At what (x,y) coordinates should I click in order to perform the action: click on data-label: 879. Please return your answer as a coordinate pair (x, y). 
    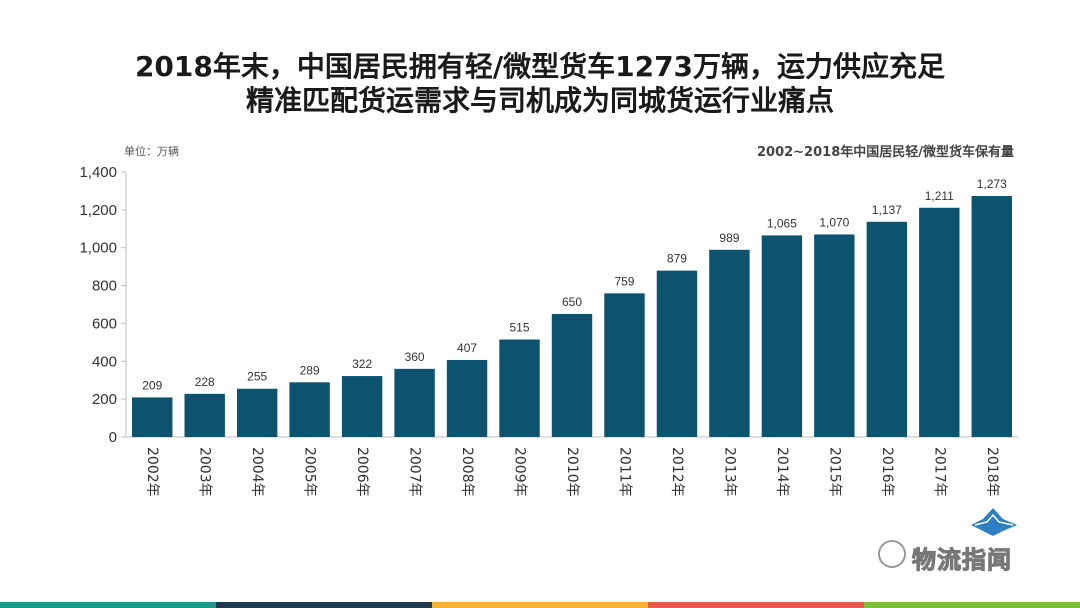
    Looking at the image, I should click on (677, 259).